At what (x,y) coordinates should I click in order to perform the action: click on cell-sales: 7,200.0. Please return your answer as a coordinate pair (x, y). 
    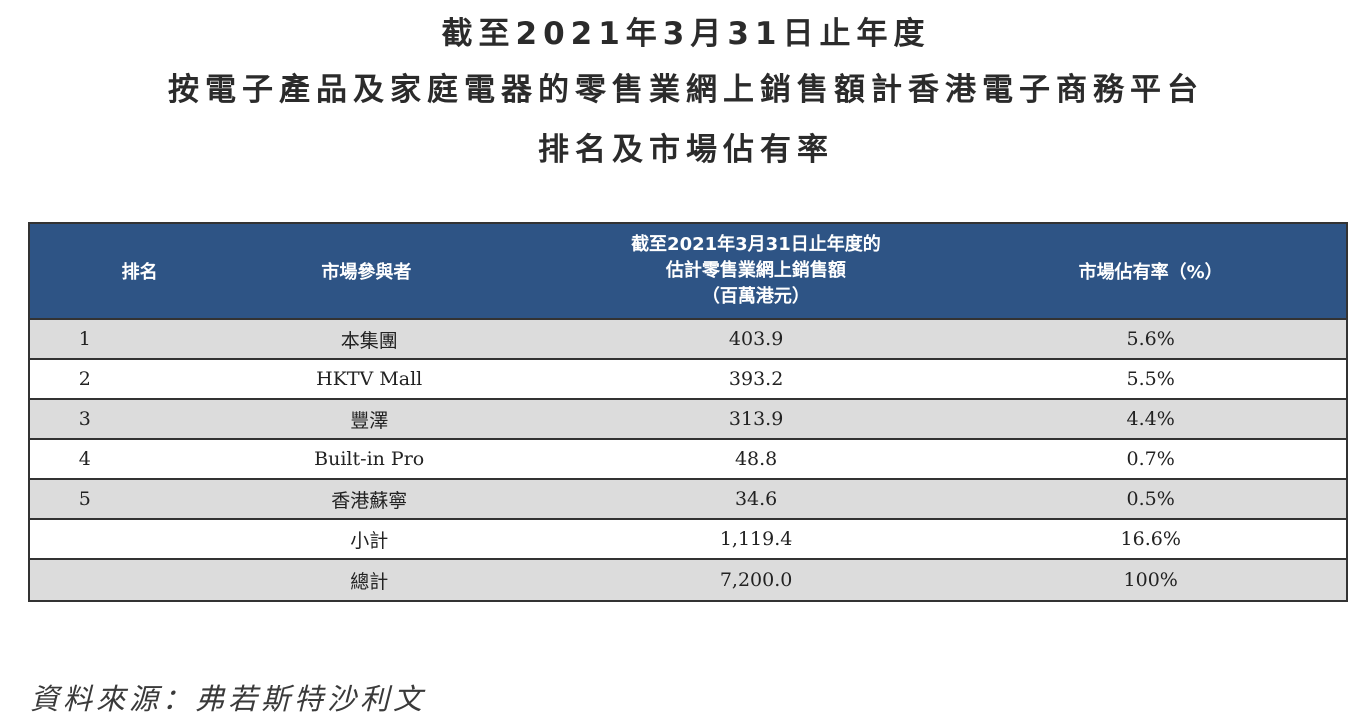
    Looking at the image, I should click on (756, 580).